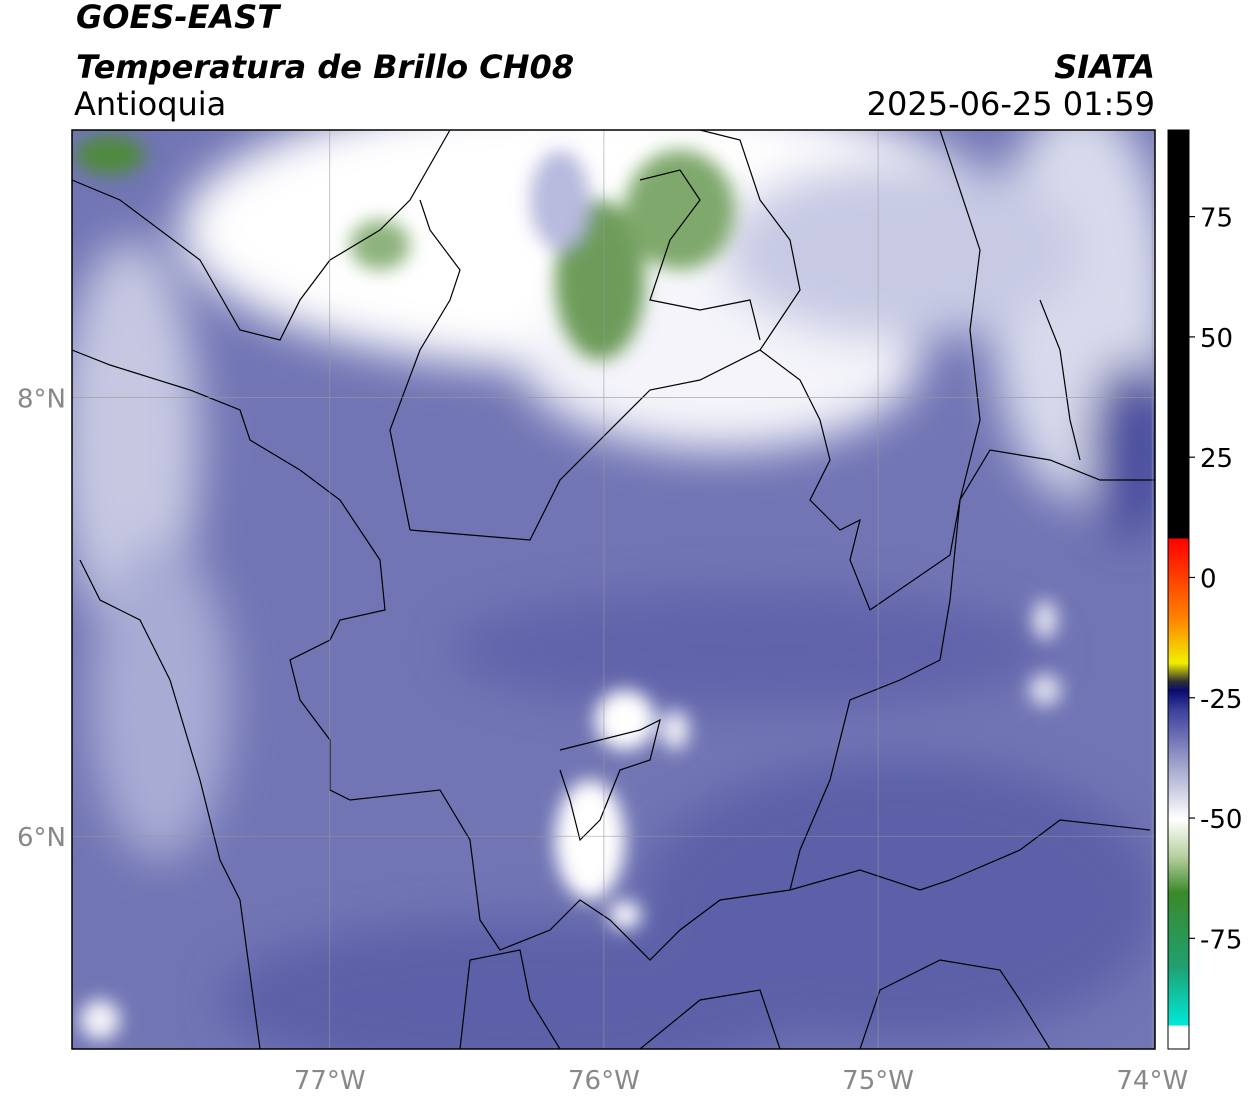  Describe the element at coordinates (150, 104) in the screenshot. I see `region: Antioquia` at that location.